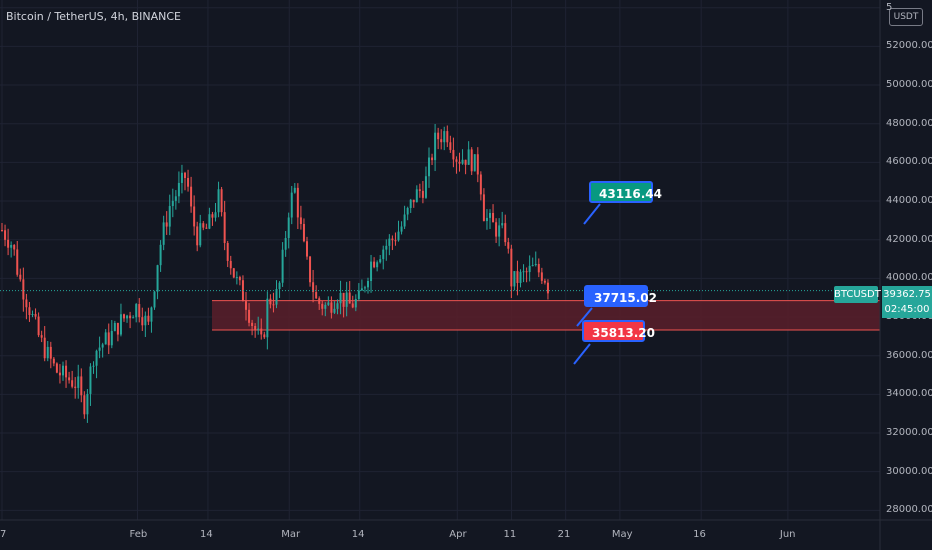  What do you see at coordinates (857, 294) in the screenshot?
I see `symbol-price-tag: BTCUSDT` at bounding box center [857, 294].